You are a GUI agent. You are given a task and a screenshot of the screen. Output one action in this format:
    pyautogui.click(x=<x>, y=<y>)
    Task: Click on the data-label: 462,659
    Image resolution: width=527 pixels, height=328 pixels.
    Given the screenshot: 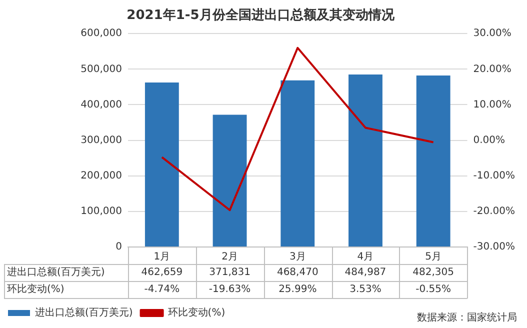 What is the action you would take?
    pyautogui.click(x=162, y=272)
    